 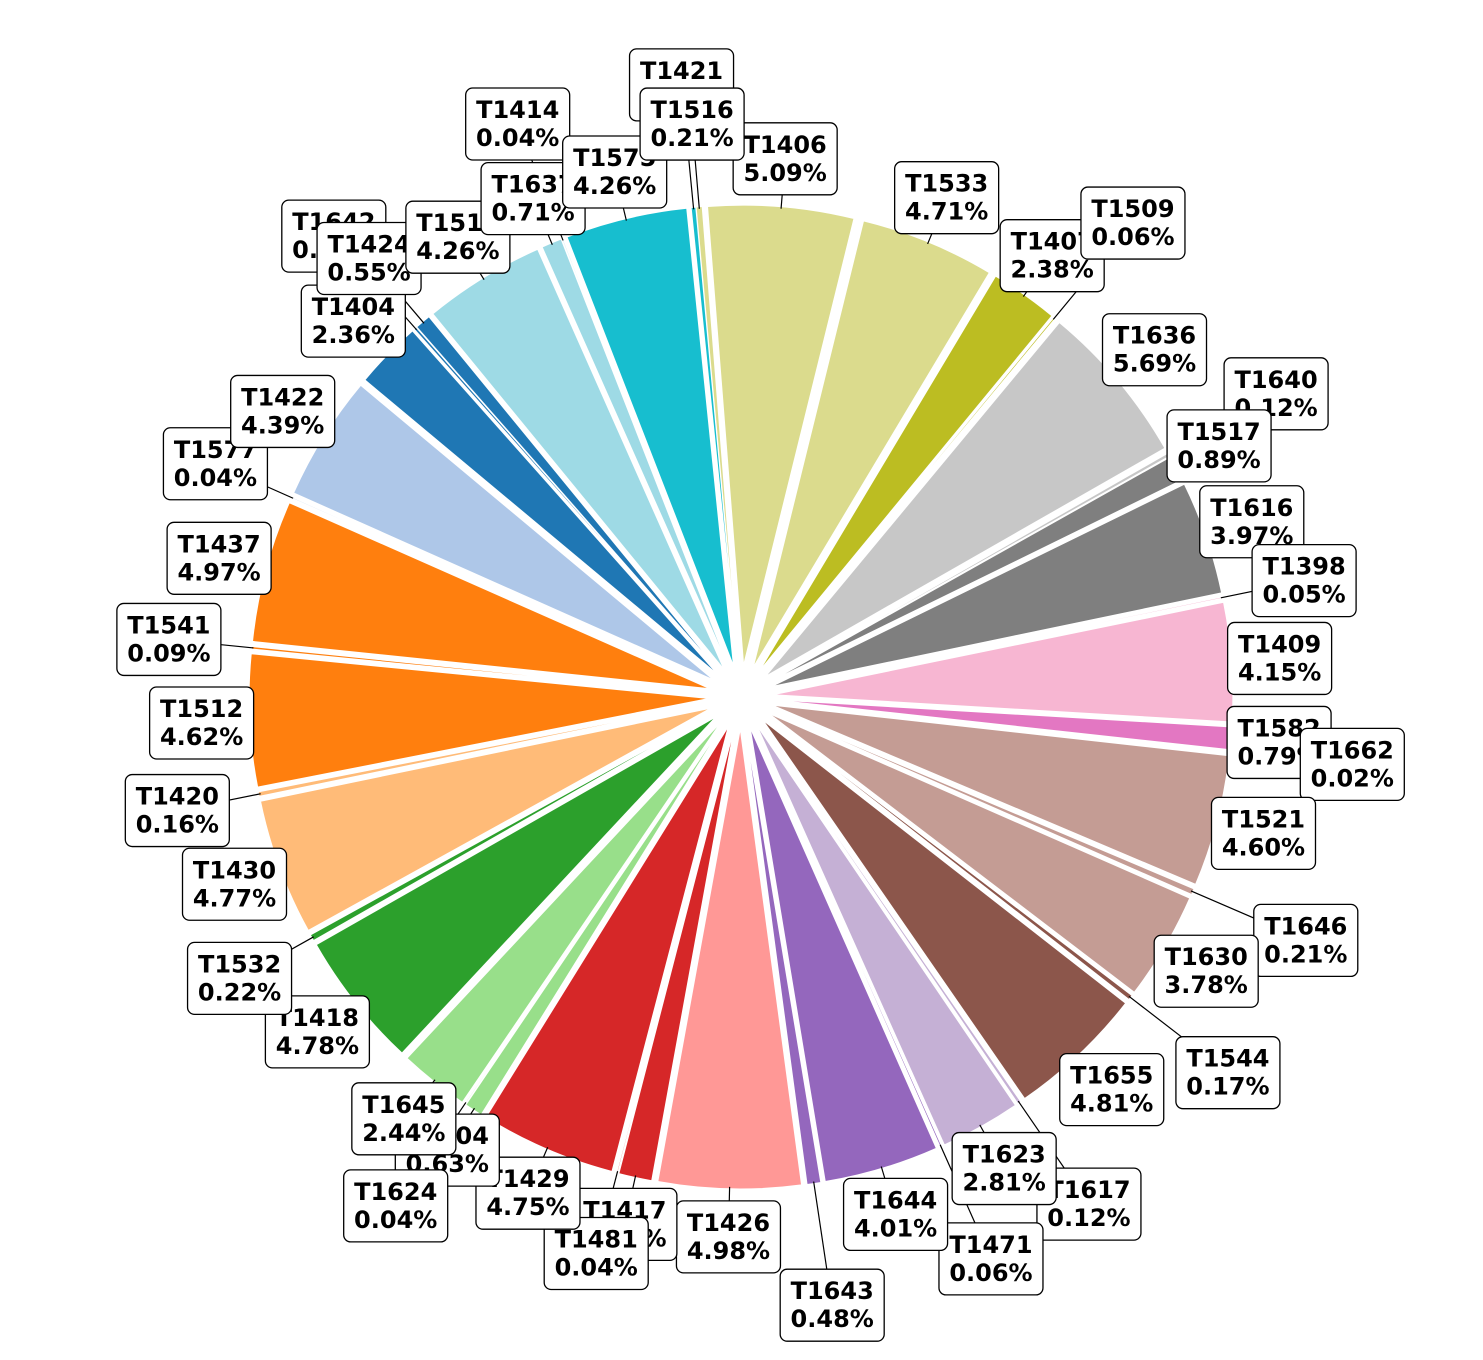 What do you see at coordinates (895, 1228) in the screenshot?
I see `slice-percent-label: 4.01%` at bounding box center [895, 1228].